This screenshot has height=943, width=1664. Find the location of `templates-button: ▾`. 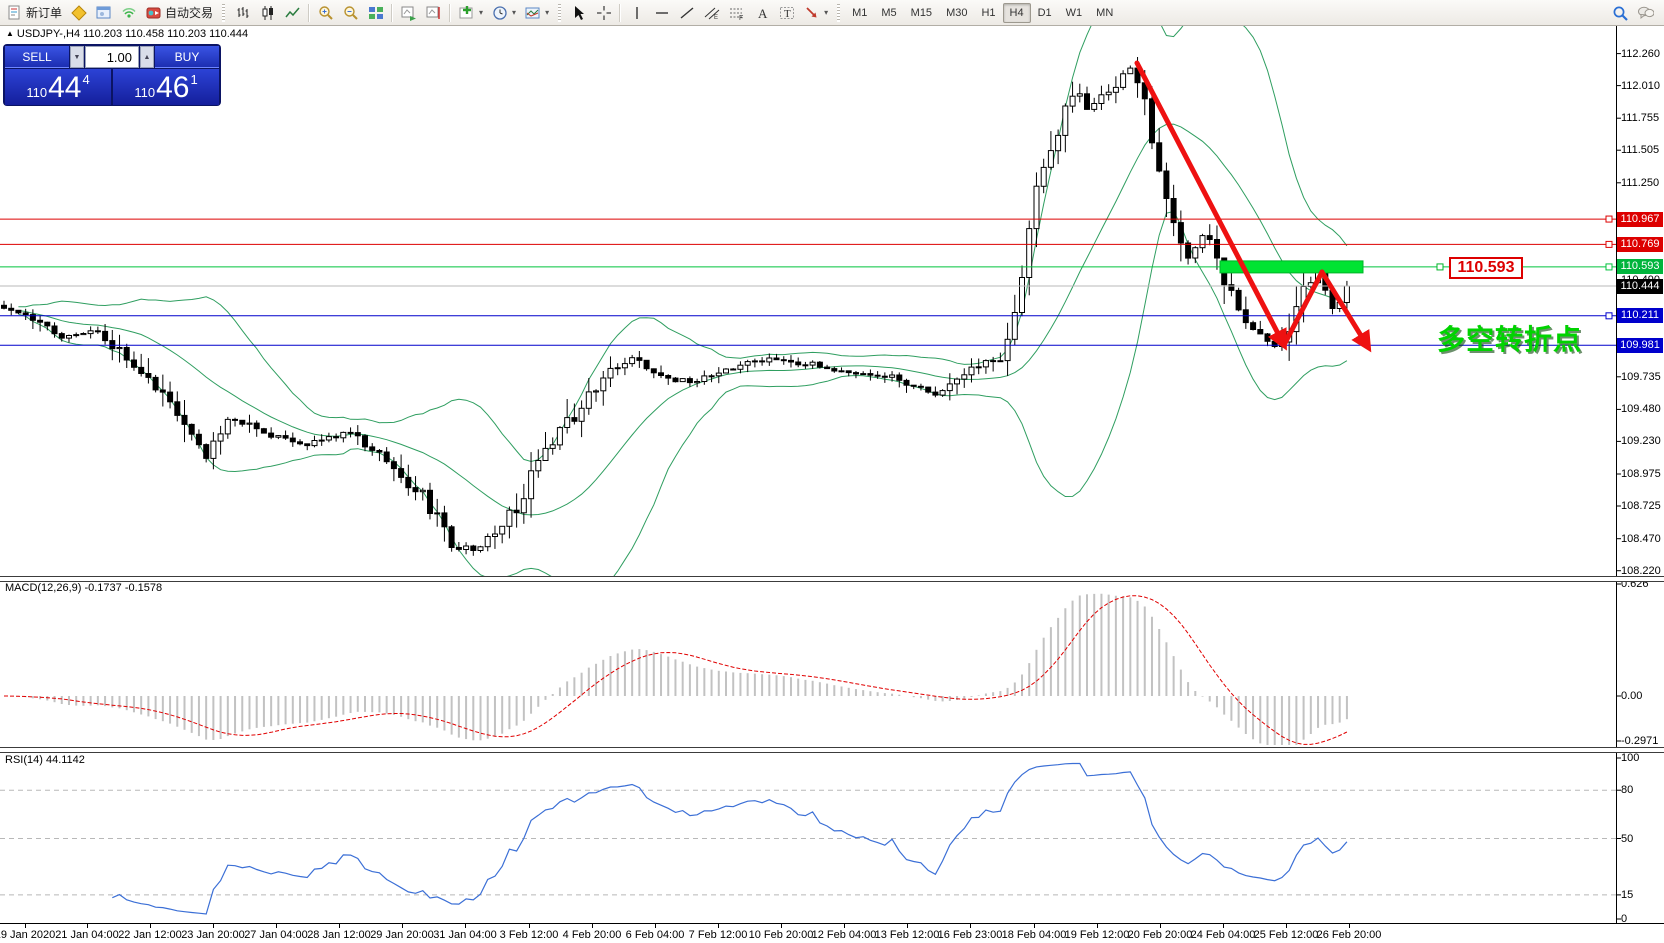

templates-button: ▾ is located at coordinates (536, 13).